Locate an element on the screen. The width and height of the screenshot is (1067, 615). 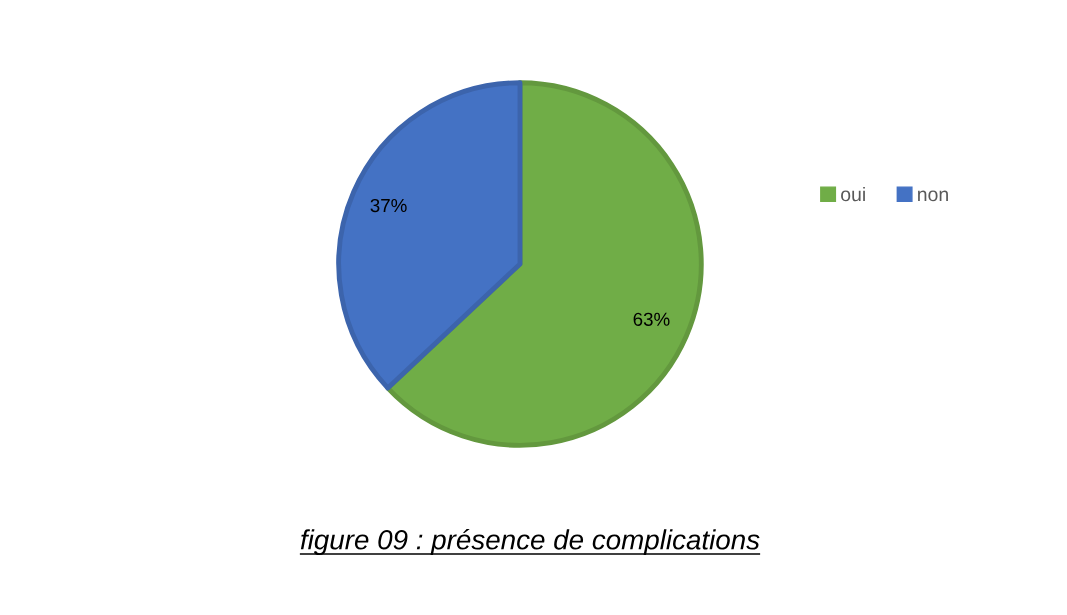
pie-slice is located at coordinates (429, 235).